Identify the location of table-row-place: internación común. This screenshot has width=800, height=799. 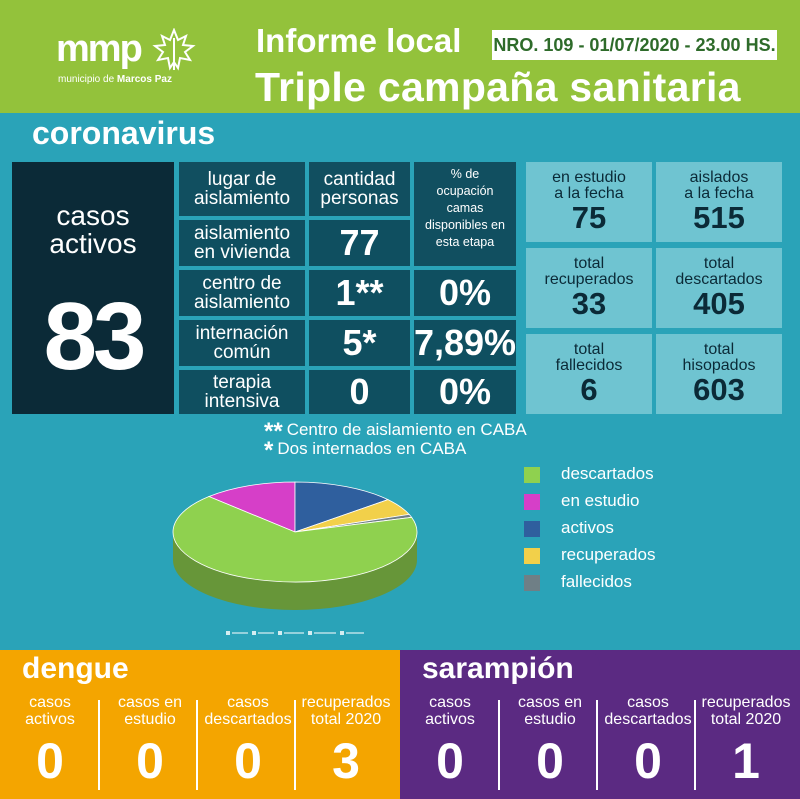
(242, 343).